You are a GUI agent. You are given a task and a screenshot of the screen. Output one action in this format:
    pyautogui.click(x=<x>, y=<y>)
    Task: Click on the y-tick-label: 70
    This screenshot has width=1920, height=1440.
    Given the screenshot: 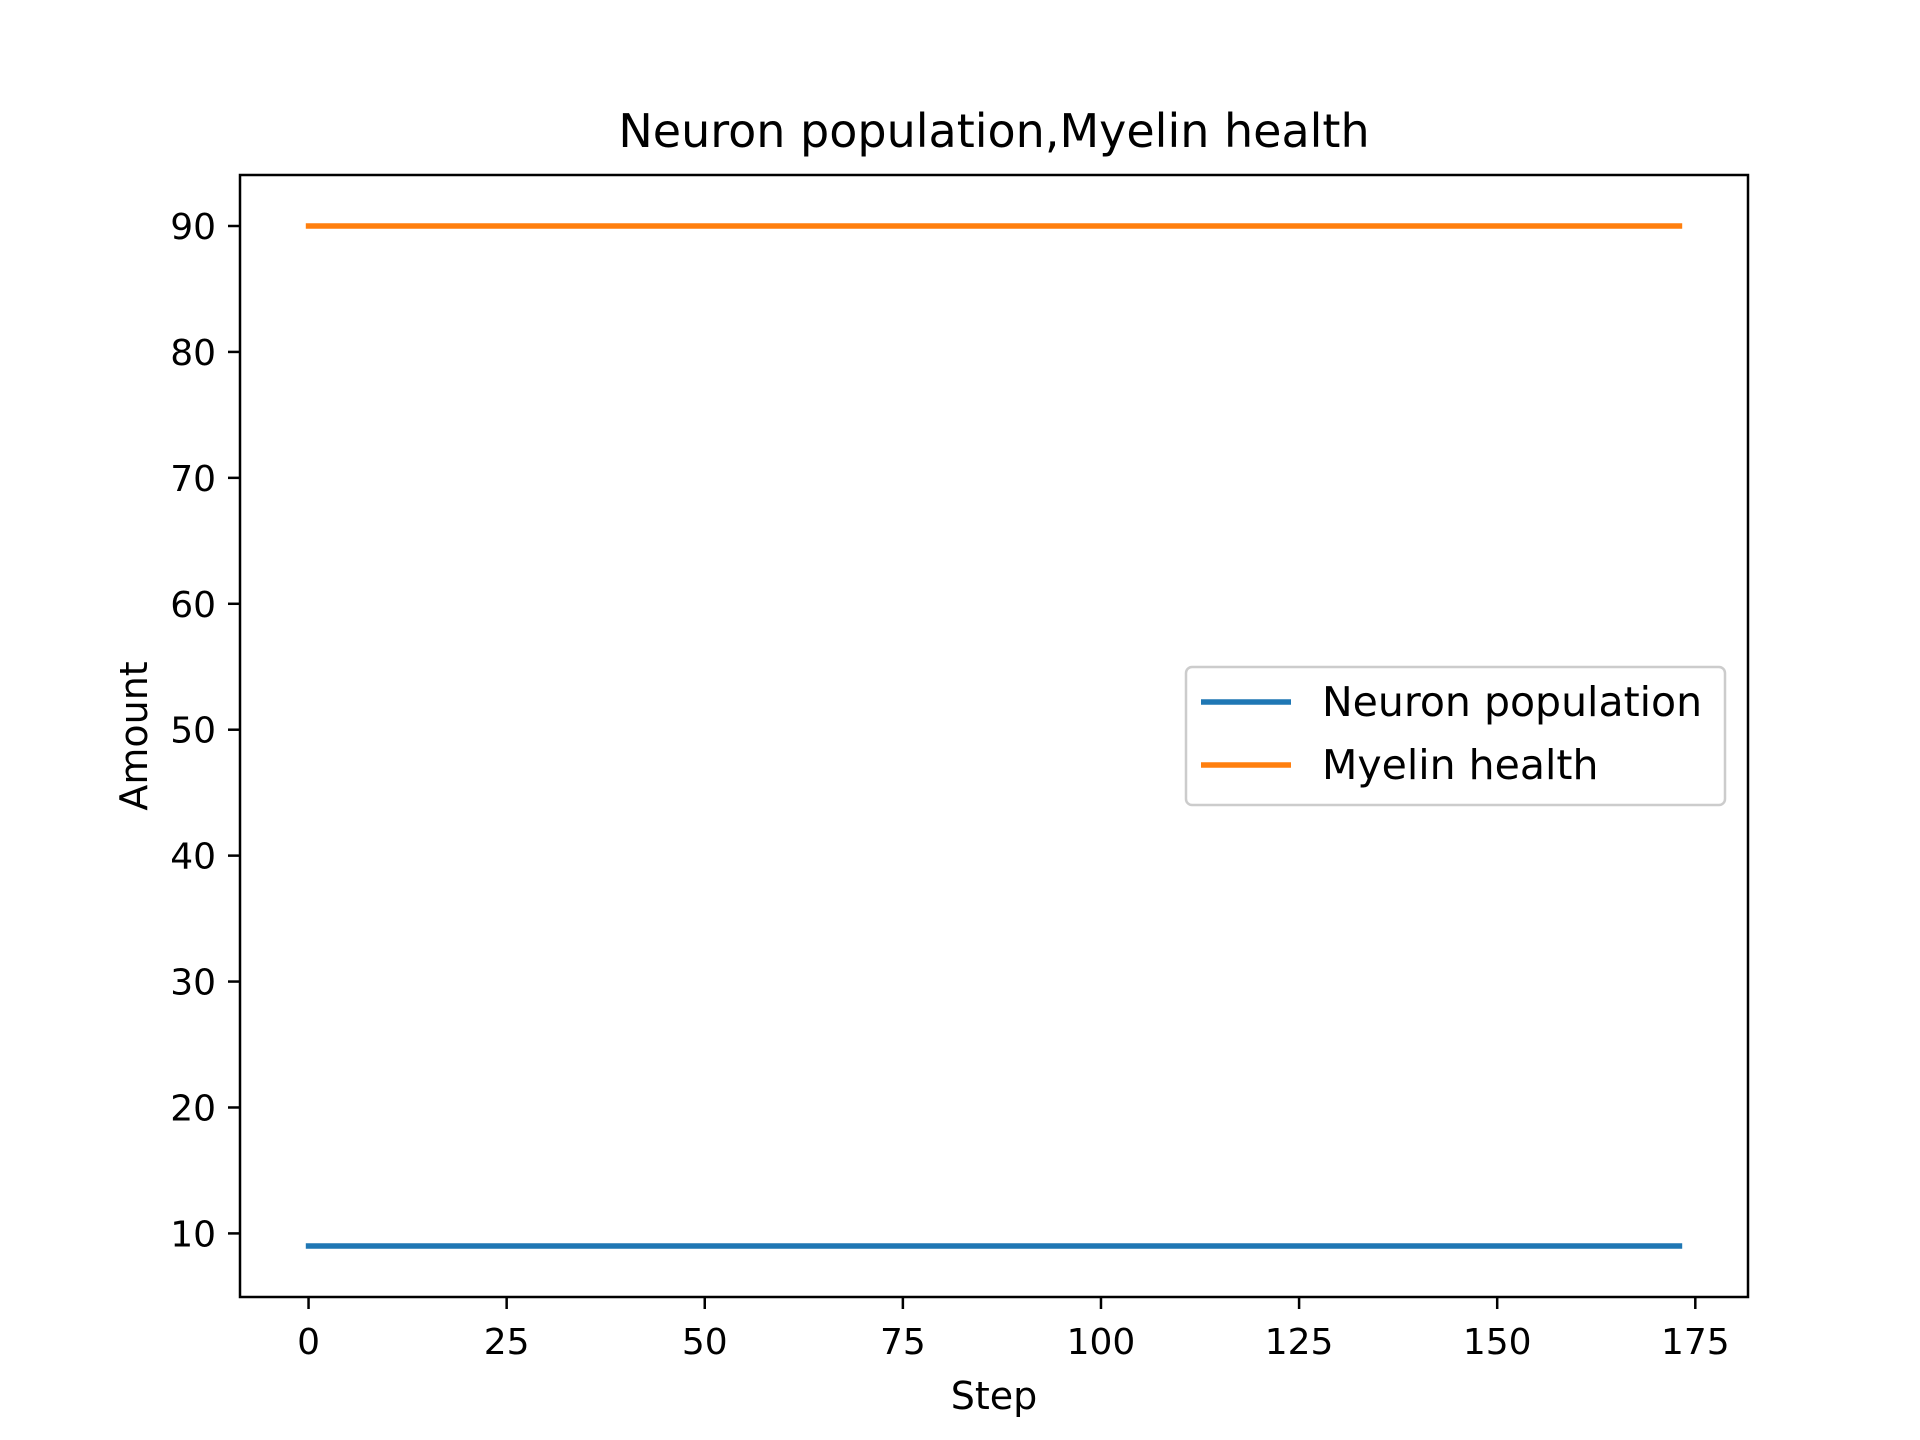 What is the action you would take?
    pyautogui.click(x=193, y=479)
    